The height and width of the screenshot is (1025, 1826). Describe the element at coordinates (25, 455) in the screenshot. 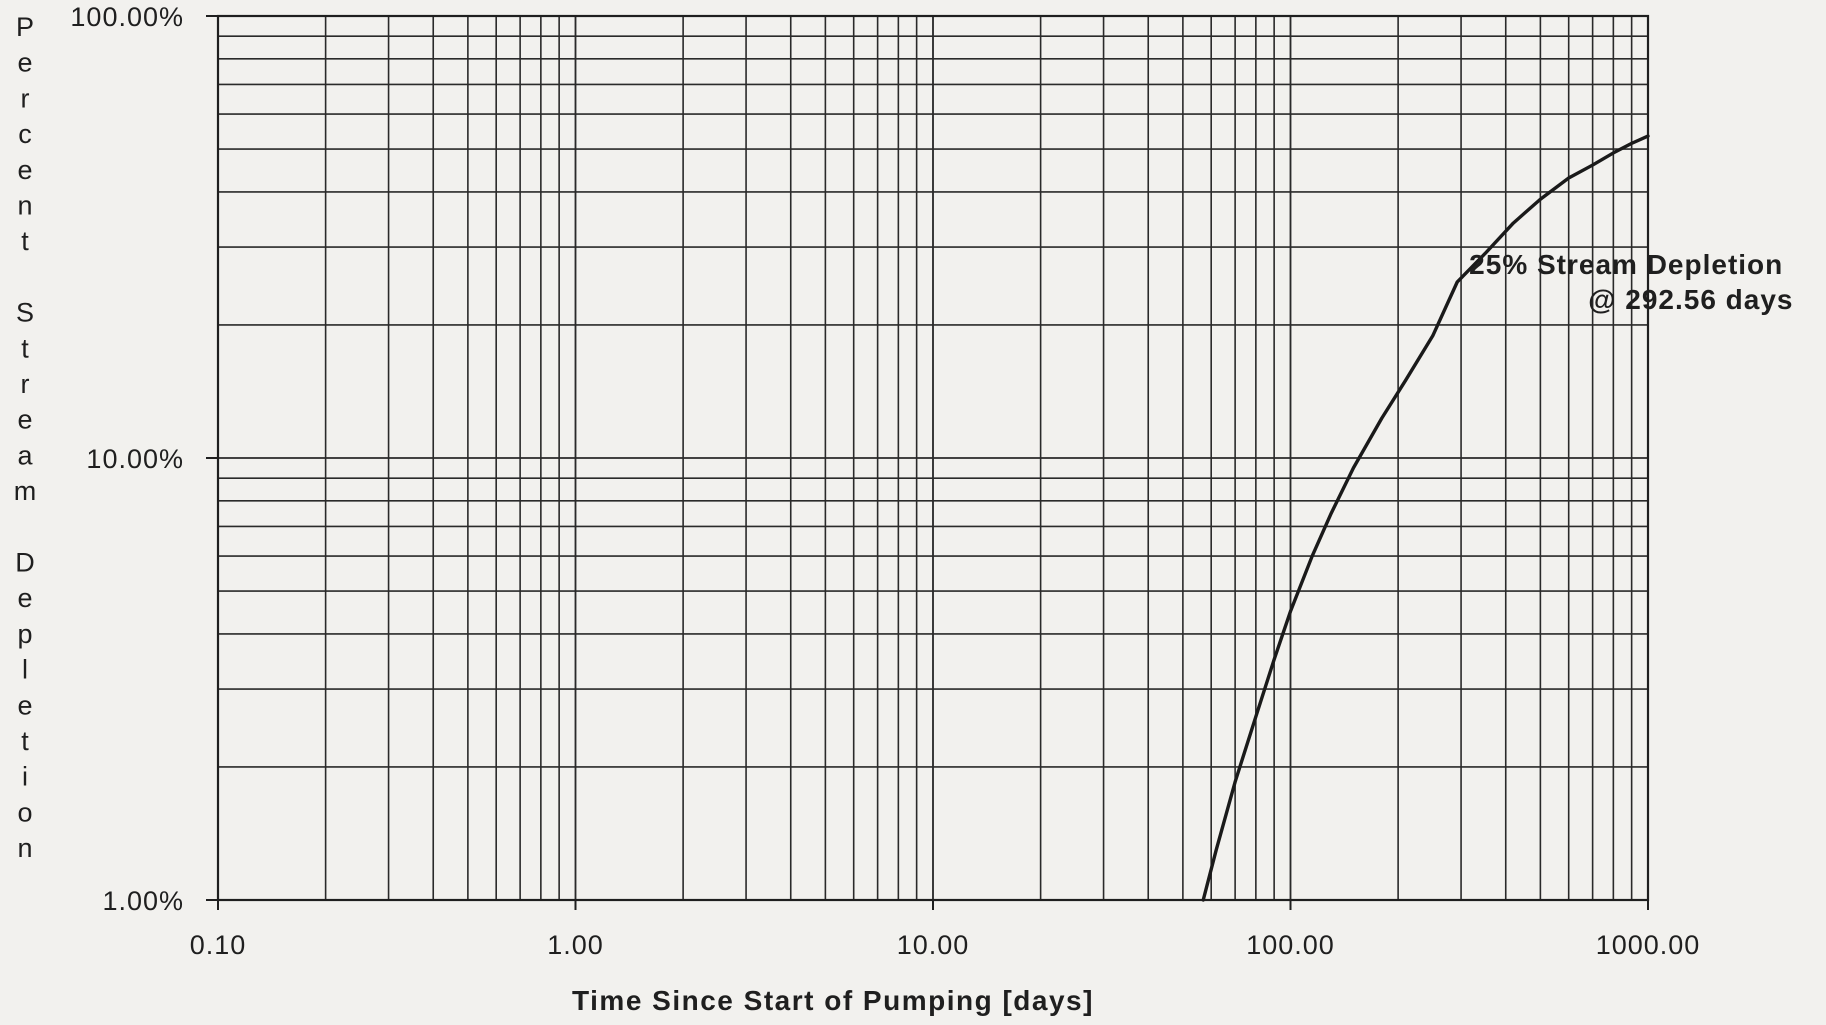

I see `y-axis-label-char-12: a` at that location.